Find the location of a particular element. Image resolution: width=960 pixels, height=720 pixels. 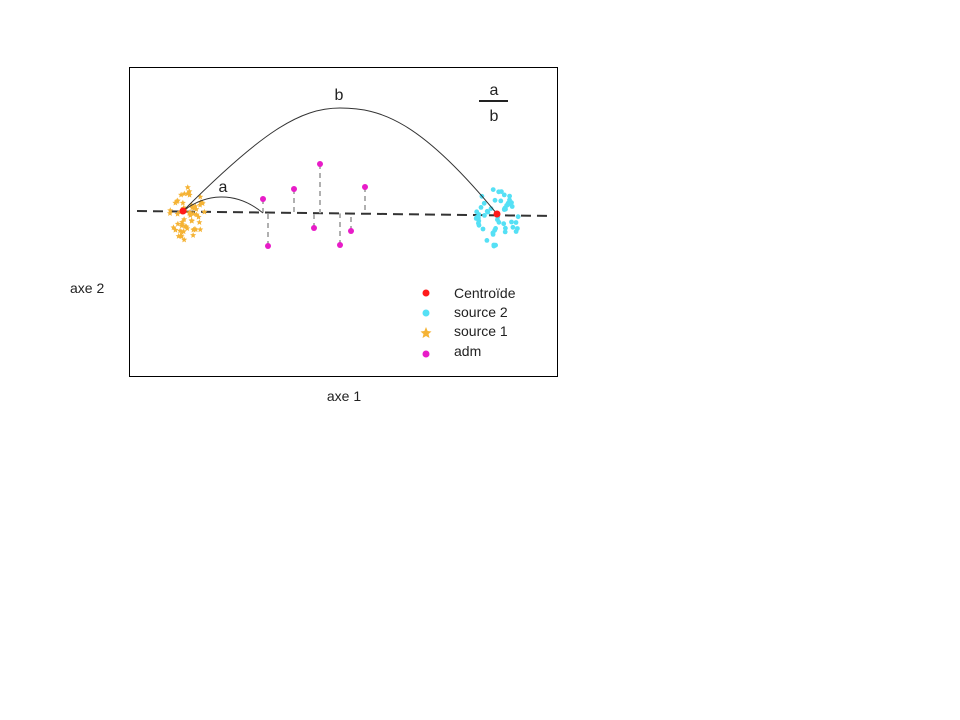

y-axis-label: axe 2 is located at coordinates (87, 288).